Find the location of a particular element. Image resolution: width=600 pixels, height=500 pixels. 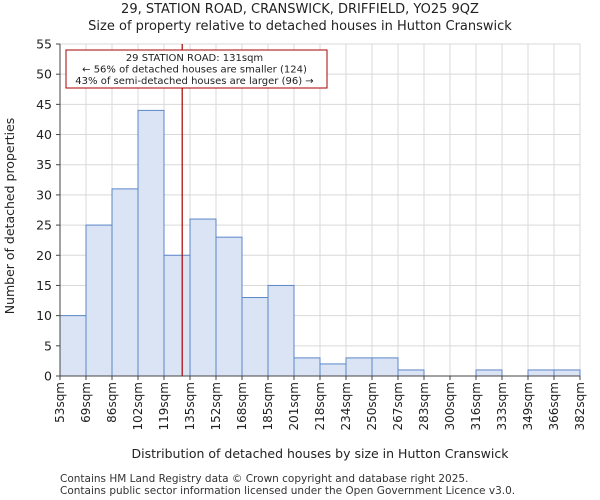

y-tick-label: 15 is located at coordinates (44, 285).